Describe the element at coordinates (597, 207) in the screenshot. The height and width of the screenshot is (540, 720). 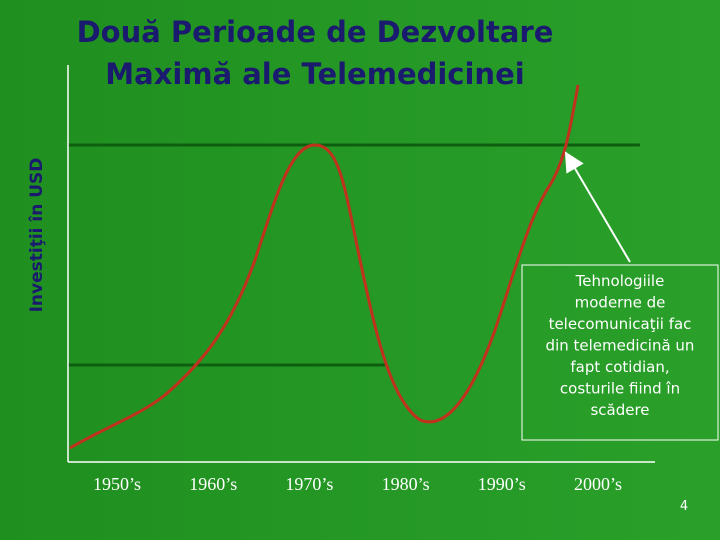
I see `annotation-arrow` at that location.